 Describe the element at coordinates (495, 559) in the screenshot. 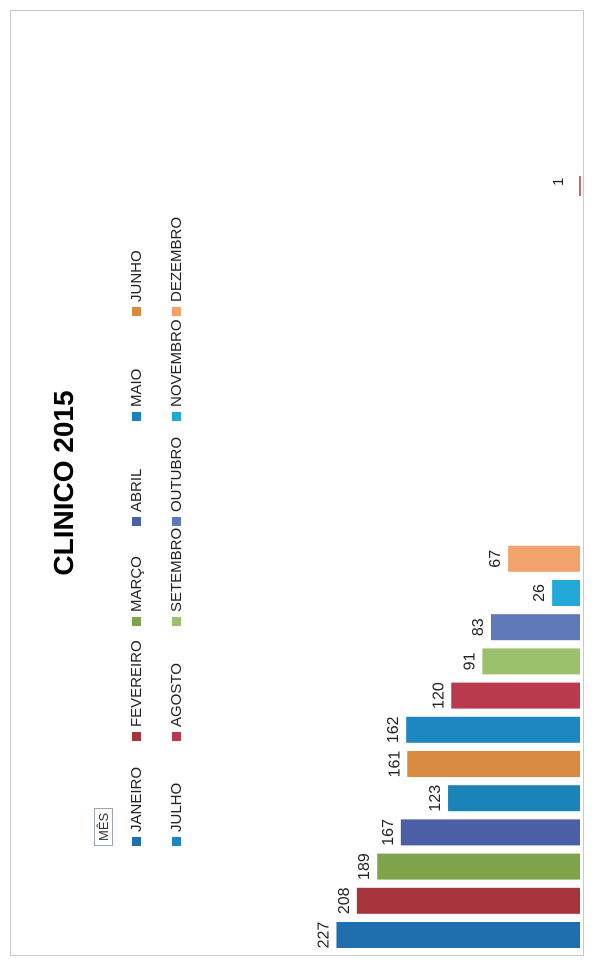

I see `data-label-dezembro: 67` at that location.